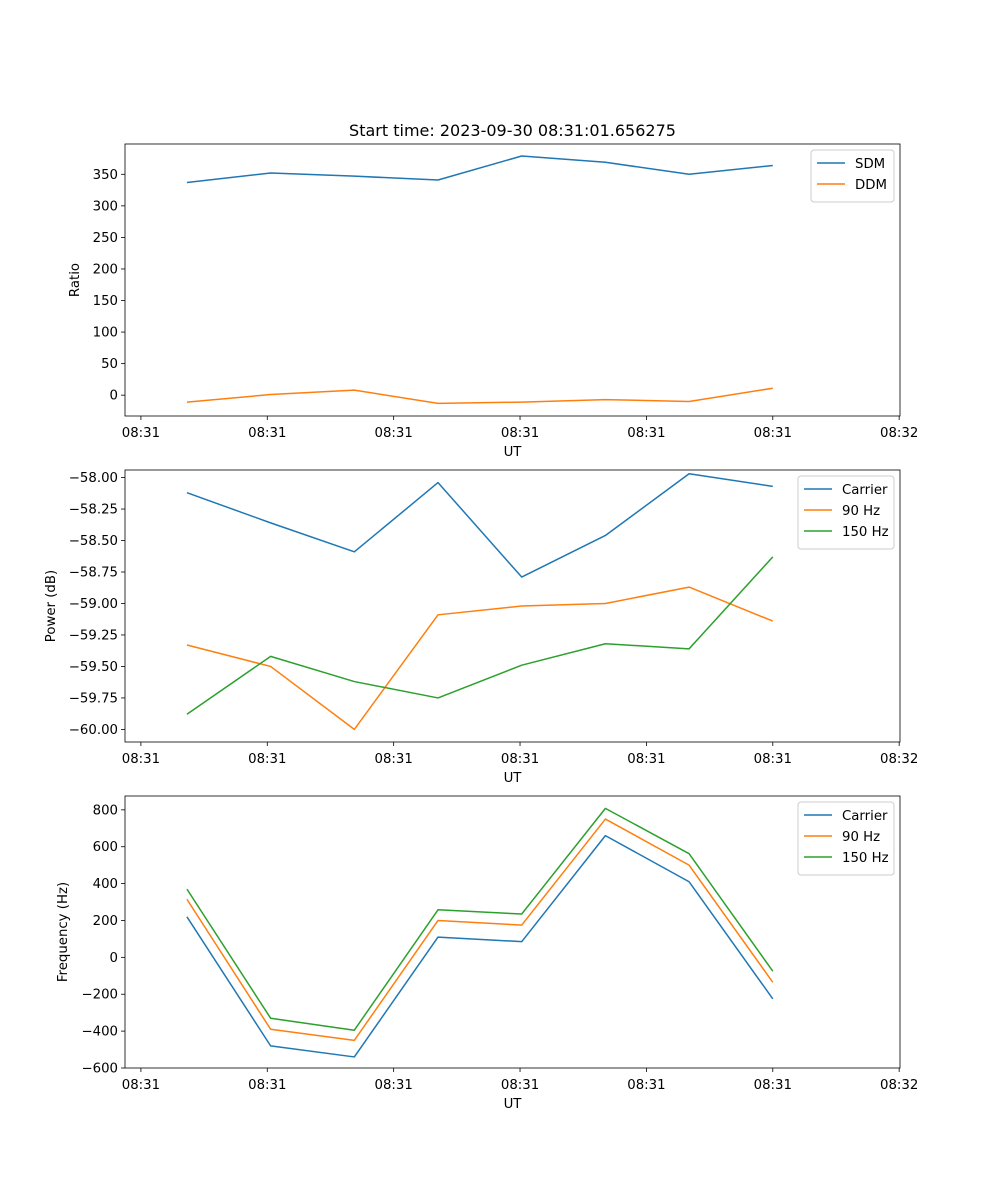  Describe the element at coordinates (105, 333) in the screenshot. I see `y-tick-label: 100` at that location.